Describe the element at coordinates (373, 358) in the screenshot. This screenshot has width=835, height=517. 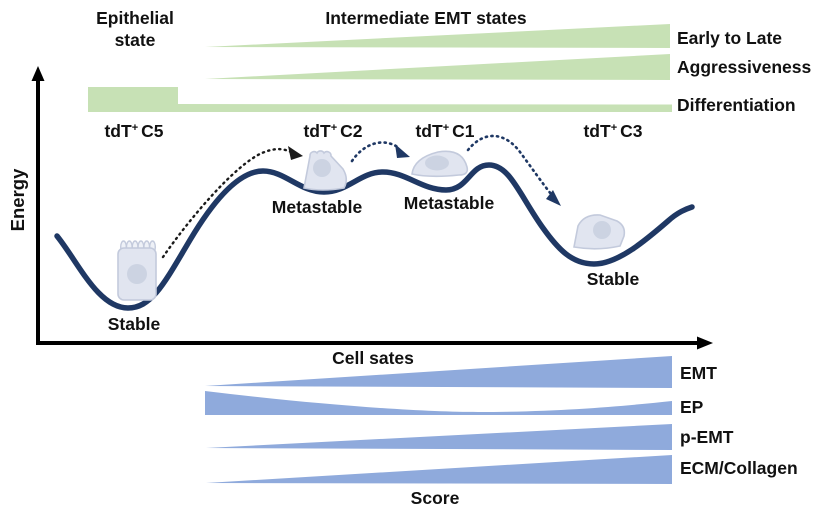
I see `x-axis-label: Cell sates` at that location.